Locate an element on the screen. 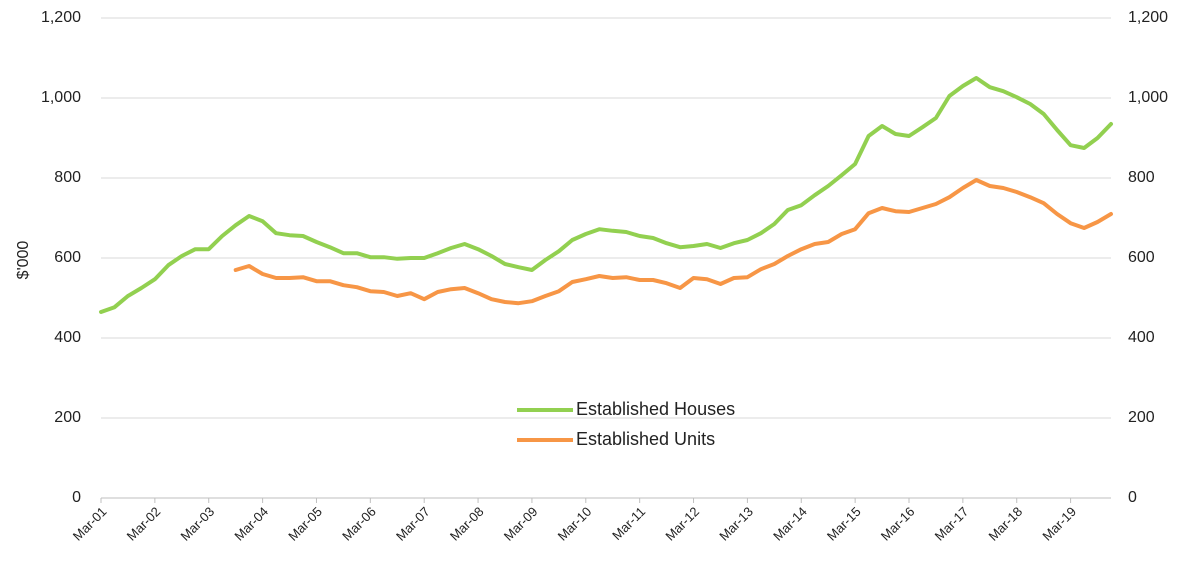 Image resolution: width=1191 pixels, height=565 pixels. x-tick-label: Mar-16 is located at coordinates (898, 524).